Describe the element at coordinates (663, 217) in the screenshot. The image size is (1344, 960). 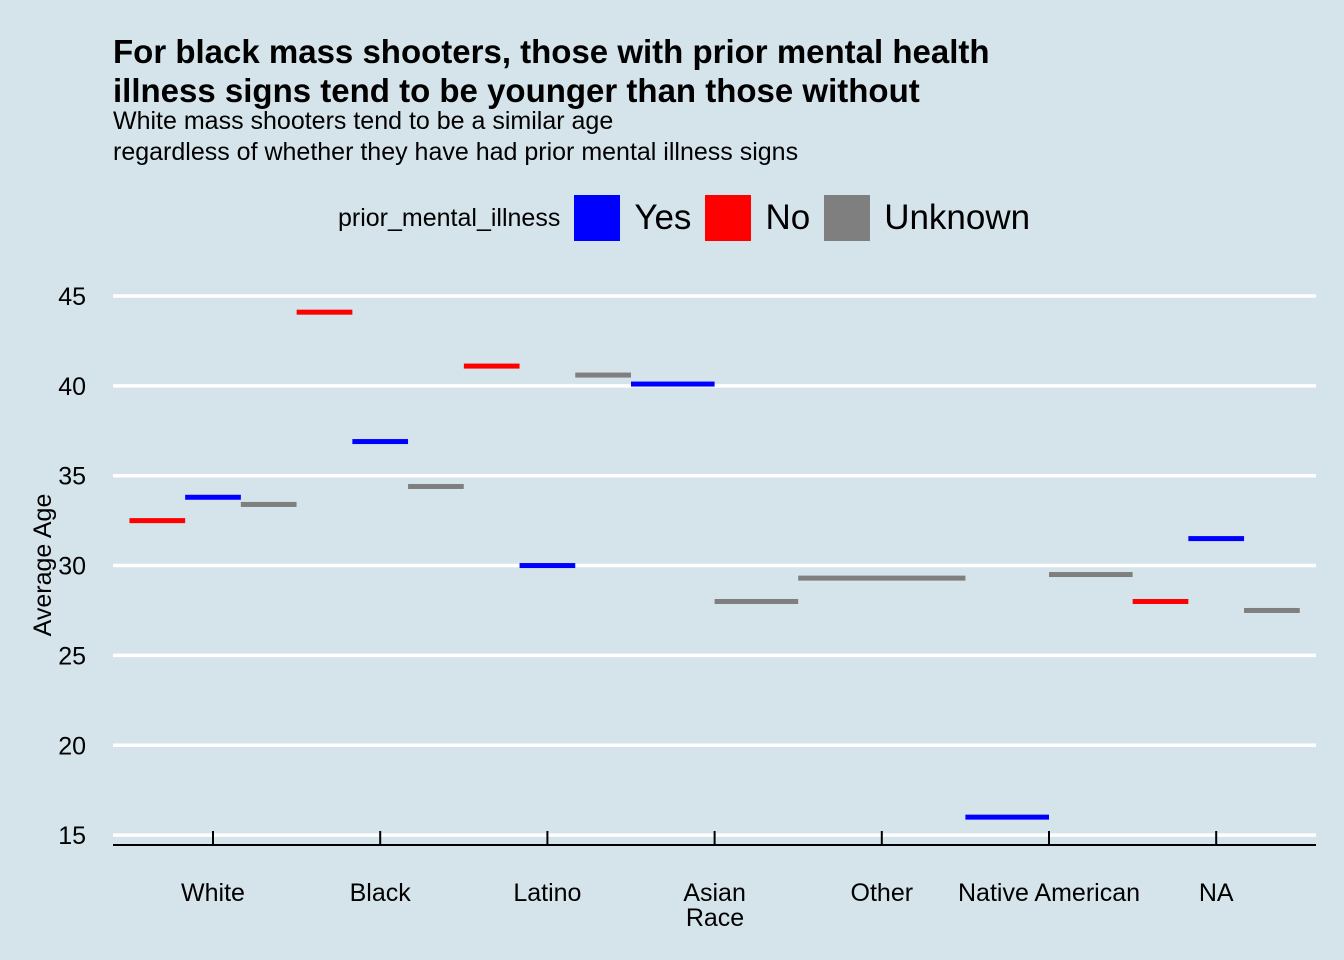
I see `legend-label-yes: Yes` at that location.